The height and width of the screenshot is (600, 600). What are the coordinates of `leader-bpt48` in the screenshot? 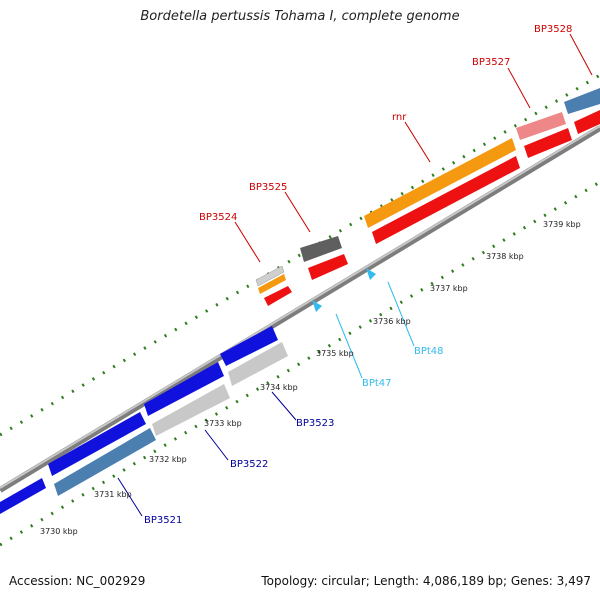 It's located at (401, 314).